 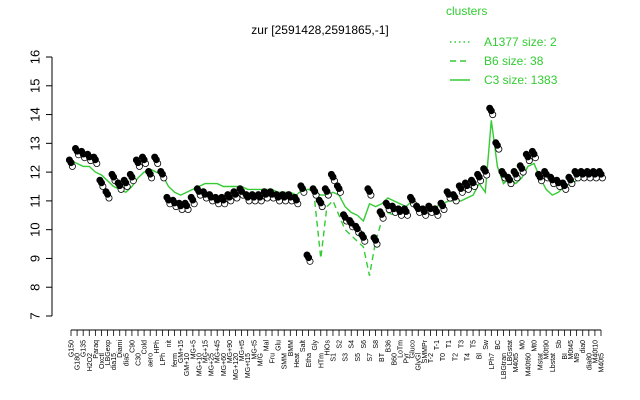 I want to click on y-tick-label: 11, so click(x=34, y=201).